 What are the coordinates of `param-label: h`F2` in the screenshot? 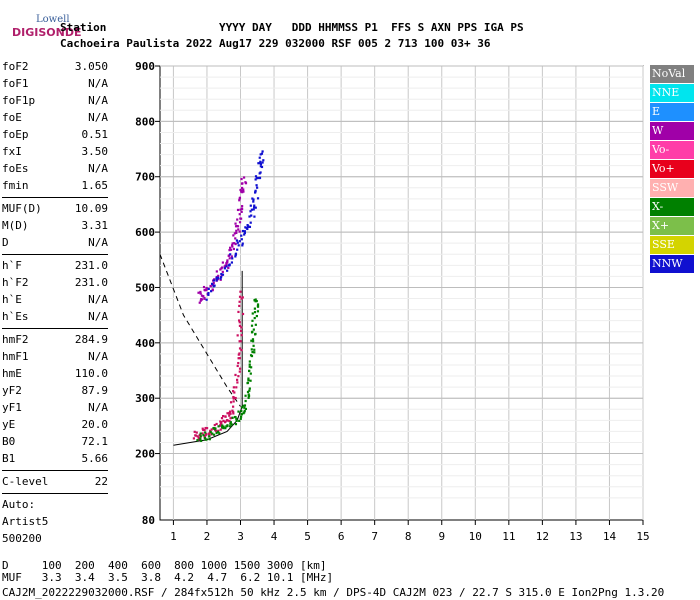 It's located at (15, 282).